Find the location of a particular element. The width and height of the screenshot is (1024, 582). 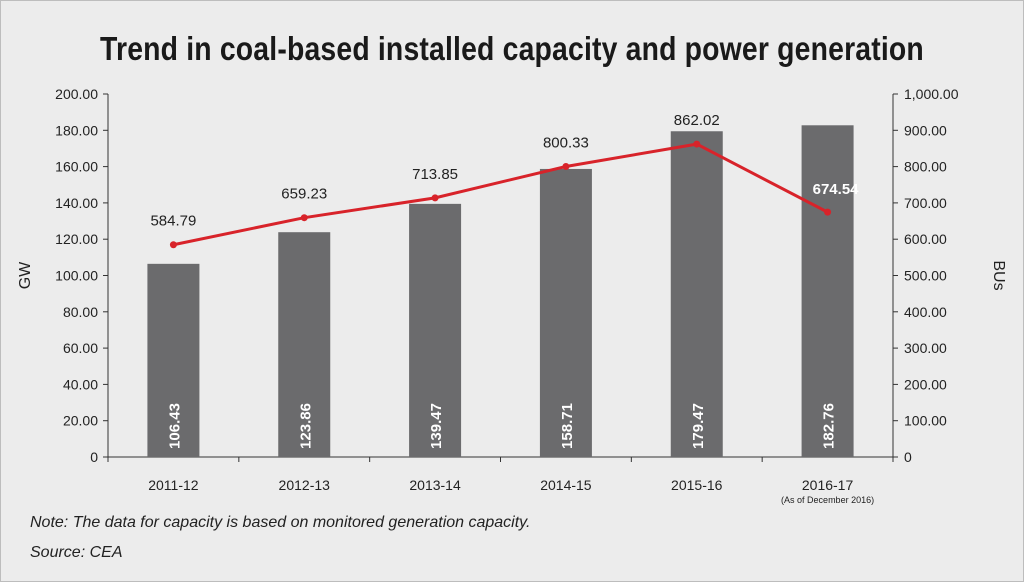

generation-line is located at coordinates (501, 194).